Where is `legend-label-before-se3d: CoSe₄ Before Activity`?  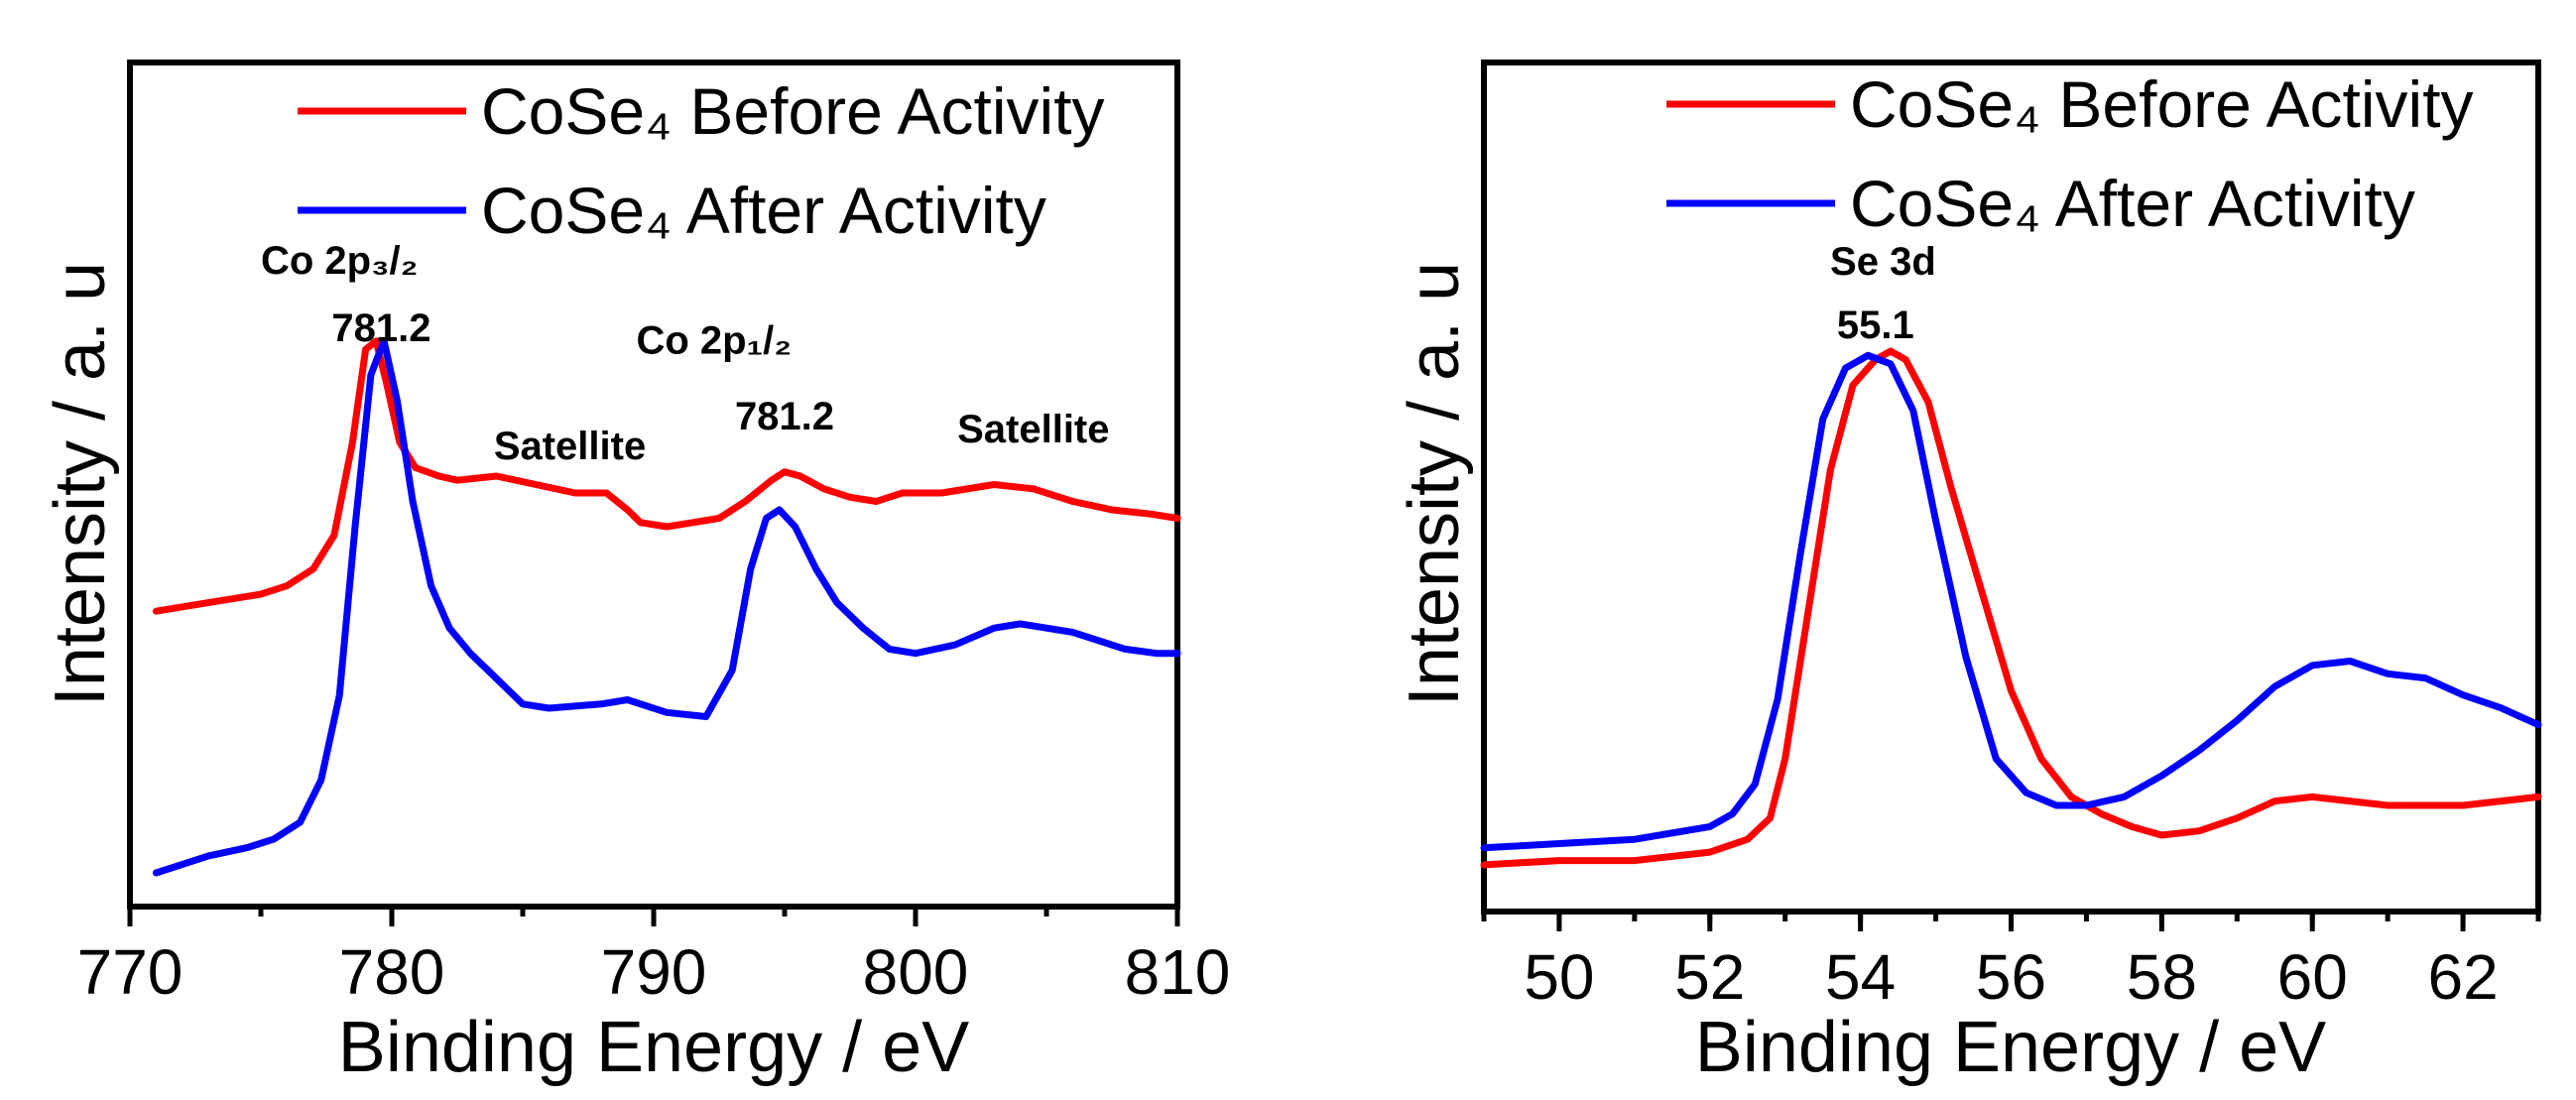
legend-label-before-se3d: CoSe₄ Before Activity is located at coordinates (2162, 104).